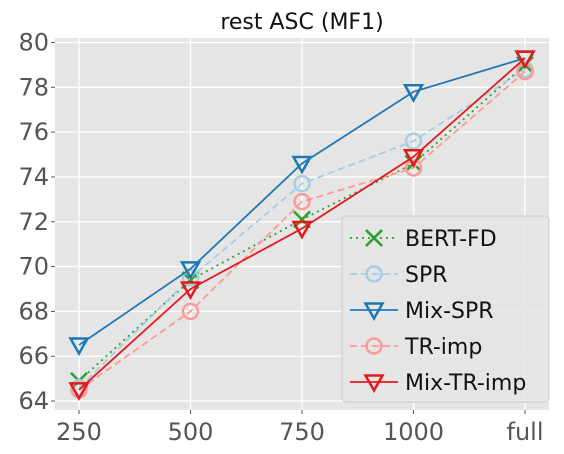 The height and width of the screenshot is (454, 564). I want to click on legend-item-mix-tr-imp: Mix-TR-imp, so click(438, 383).